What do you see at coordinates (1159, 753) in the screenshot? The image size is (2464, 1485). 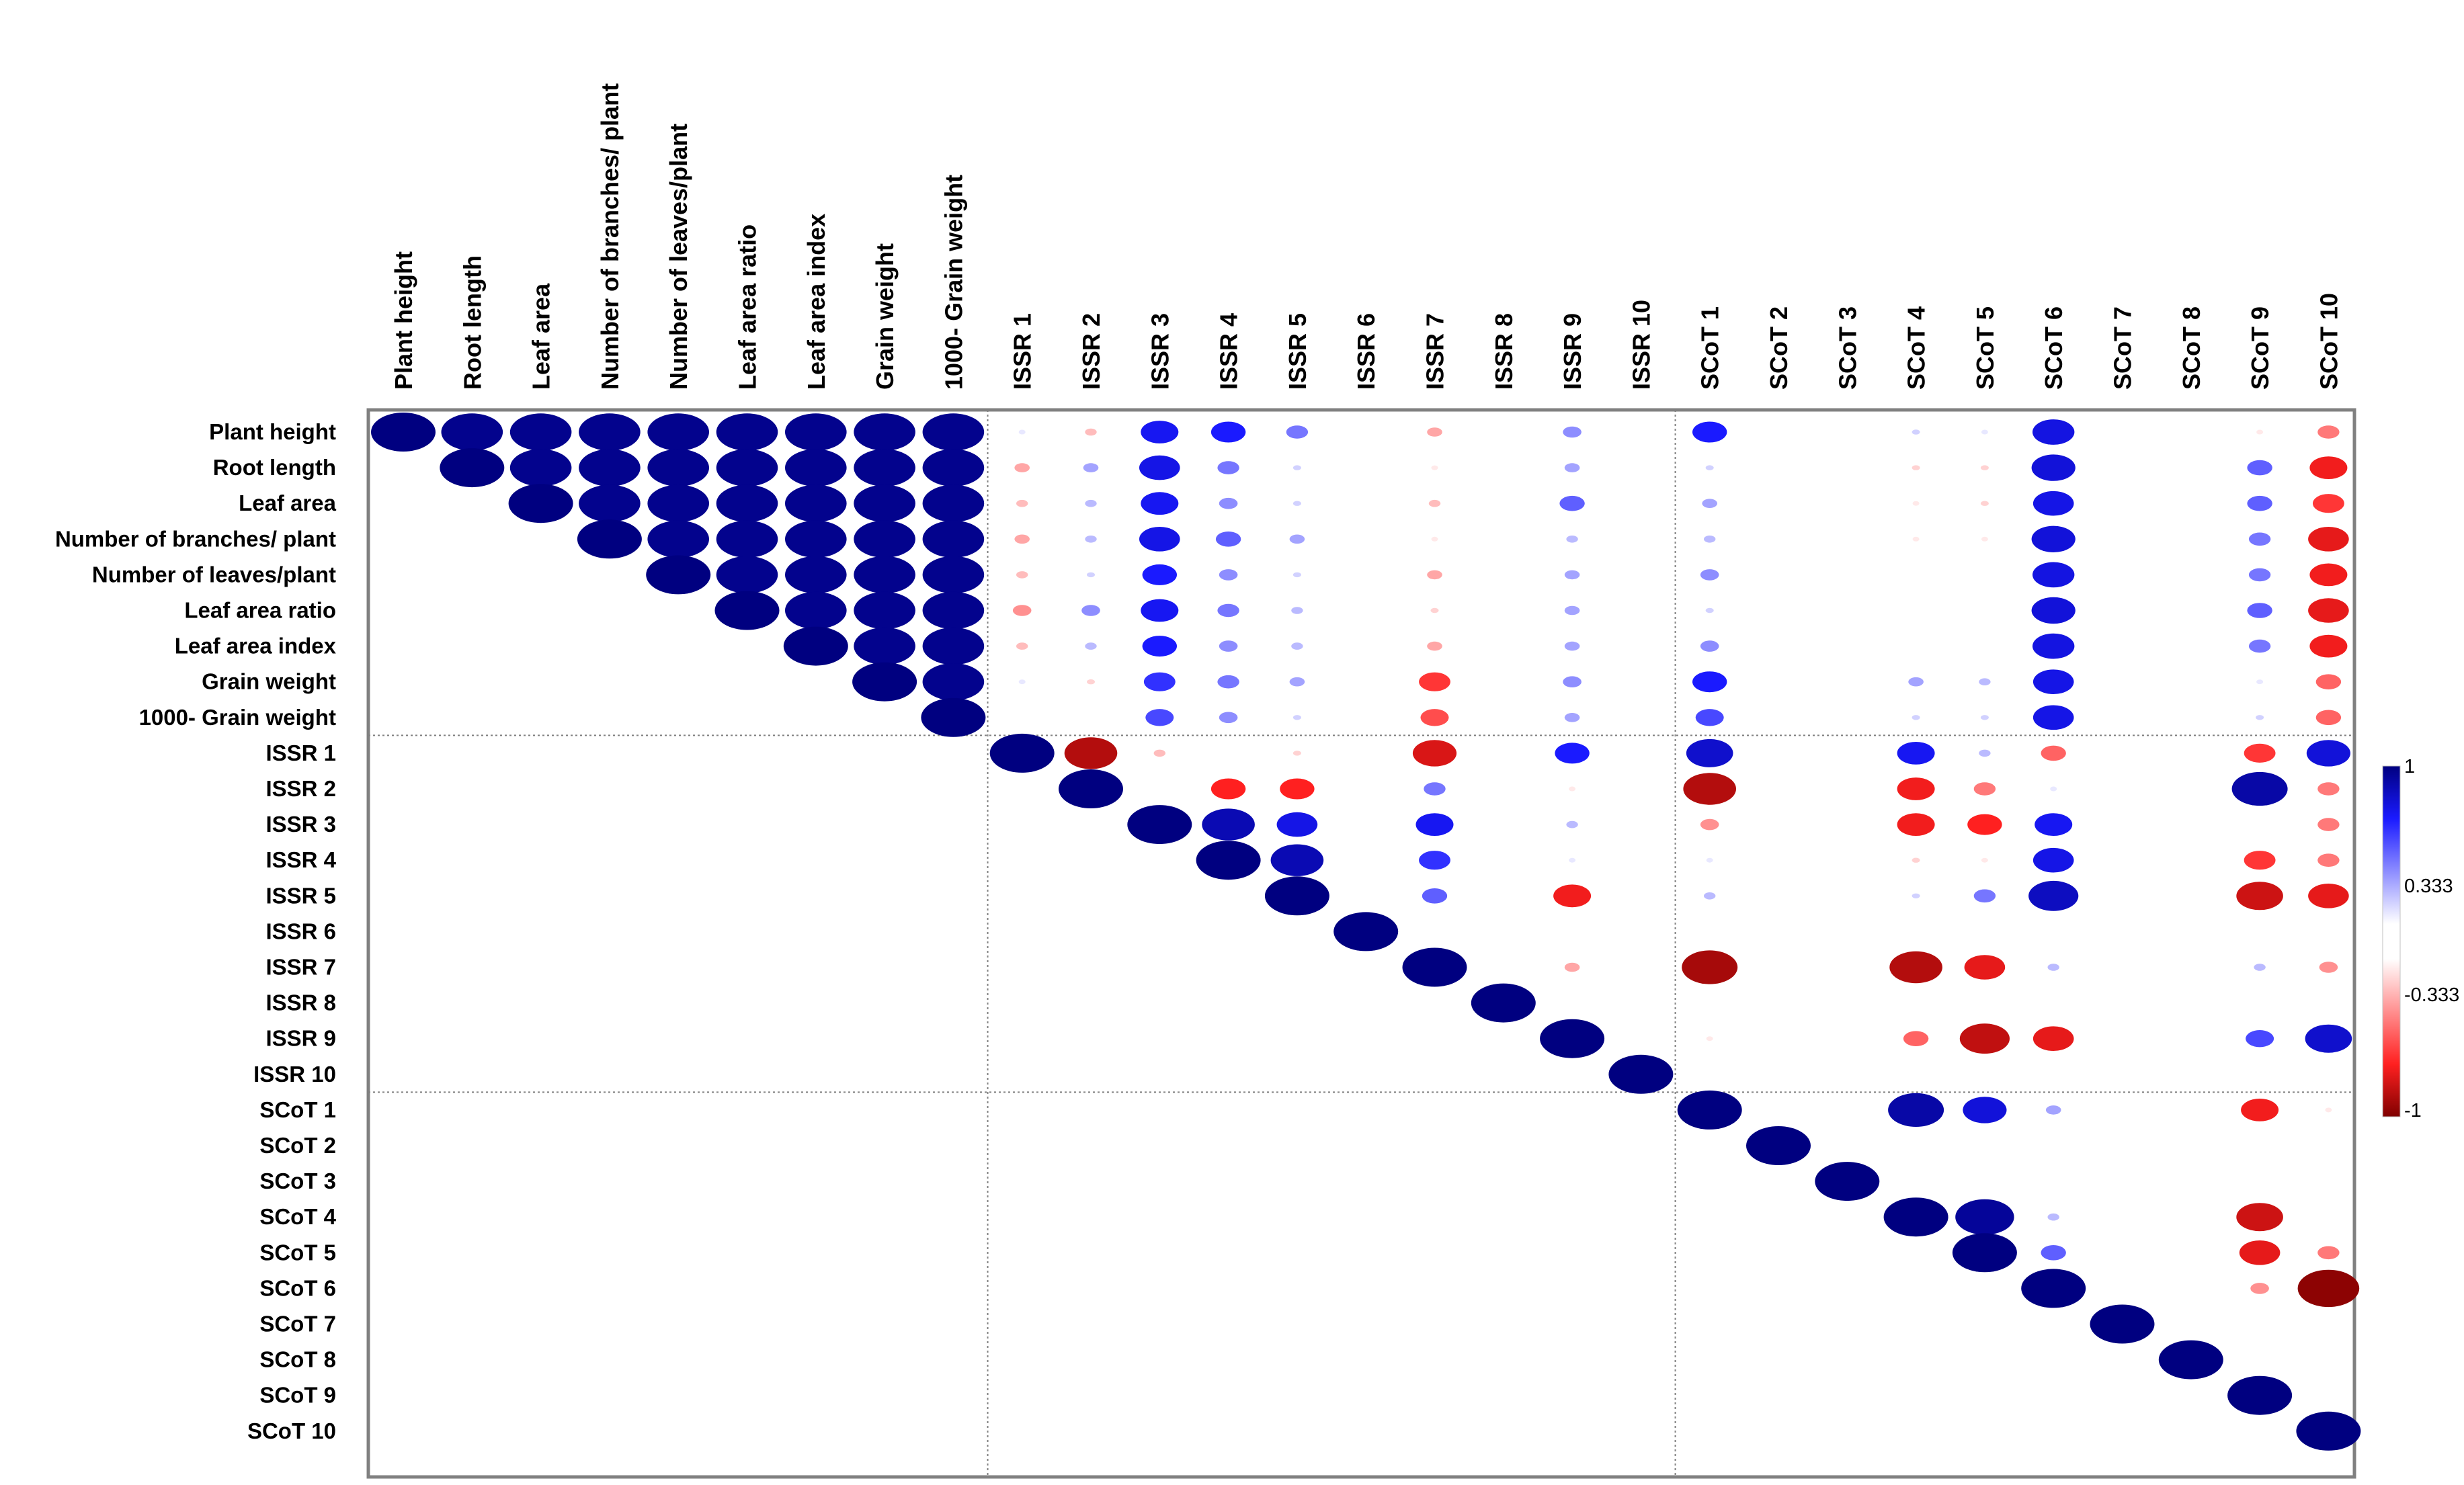 I see `correlation-ellipse-r9-c11` at bounding box center [1159, 753].